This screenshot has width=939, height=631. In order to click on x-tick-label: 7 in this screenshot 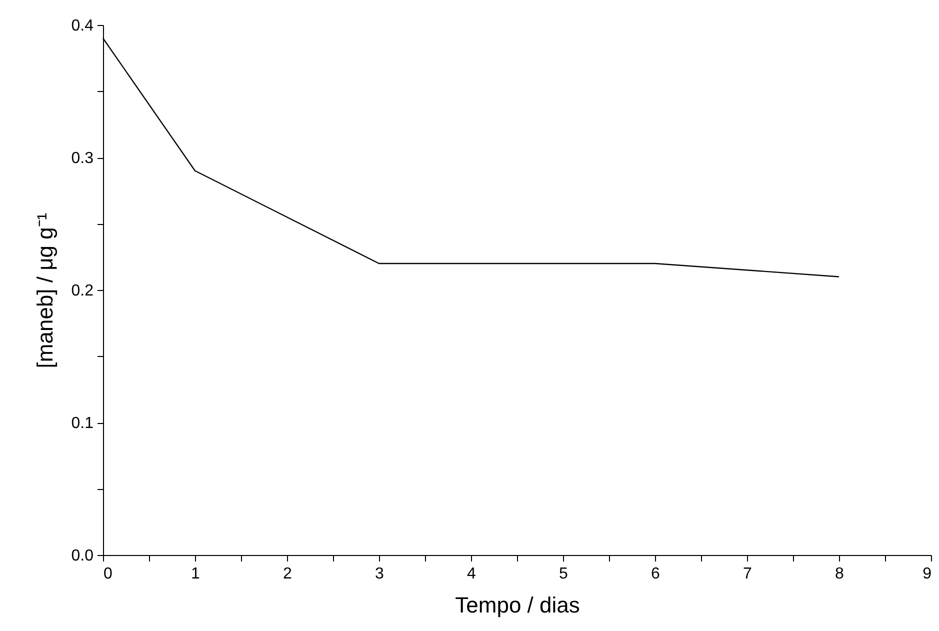, I will do `click(747, 574)`.